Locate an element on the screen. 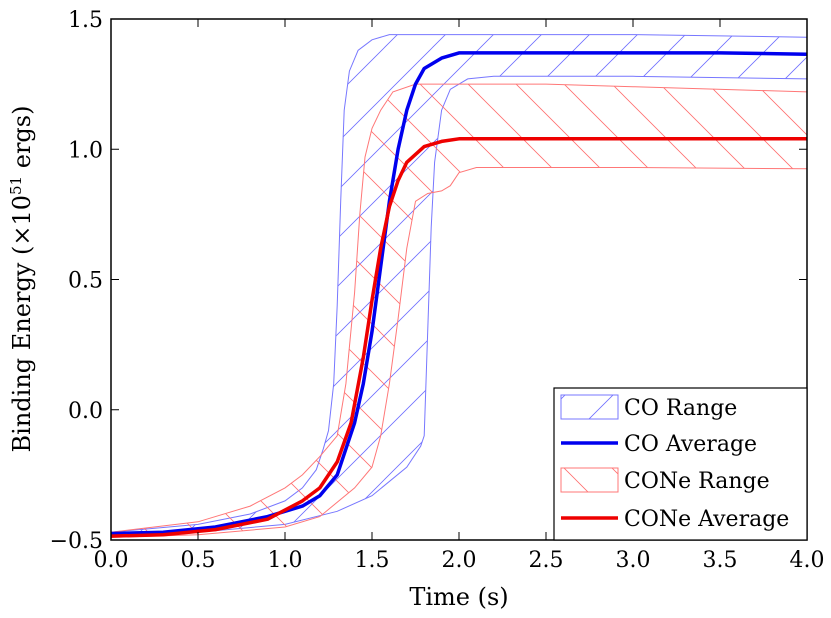 This screenshot has width=831, height=618. legend-label-co-range: CO Range is located at coordinates (680, 408).